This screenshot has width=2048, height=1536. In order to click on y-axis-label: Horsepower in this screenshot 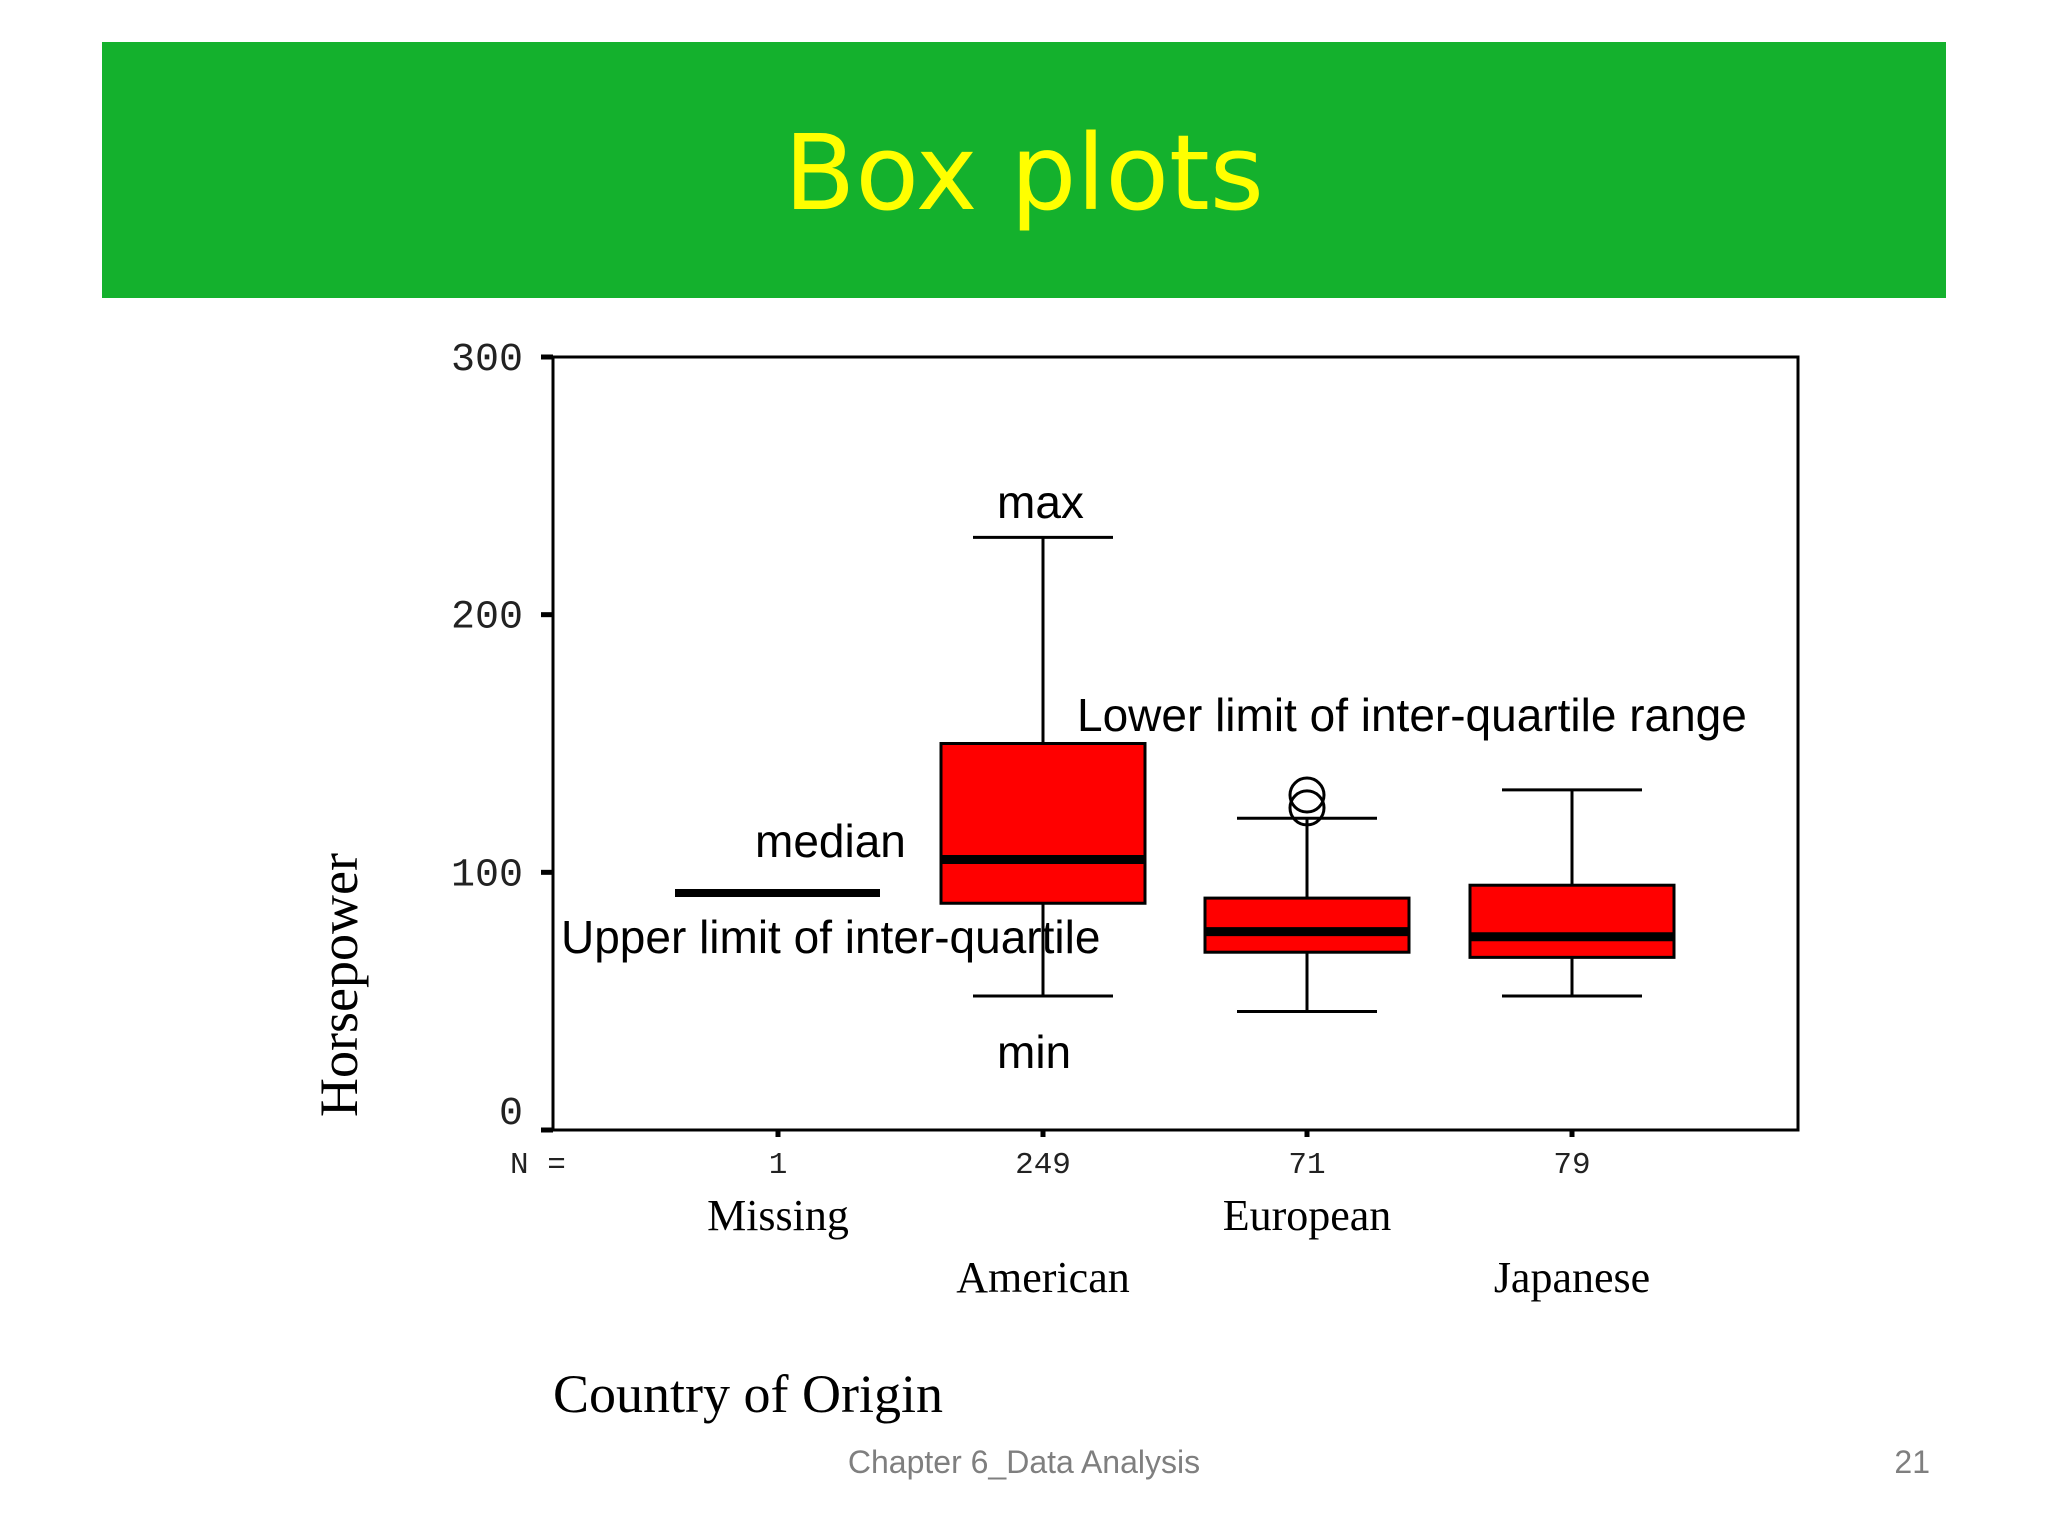, I will do `click(339, 985)`.